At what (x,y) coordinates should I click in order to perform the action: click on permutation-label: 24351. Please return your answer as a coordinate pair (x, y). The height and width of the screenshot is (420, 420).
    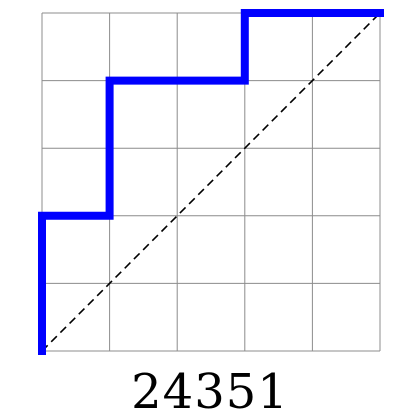
    Looking at the image, I should click on (210, 392).